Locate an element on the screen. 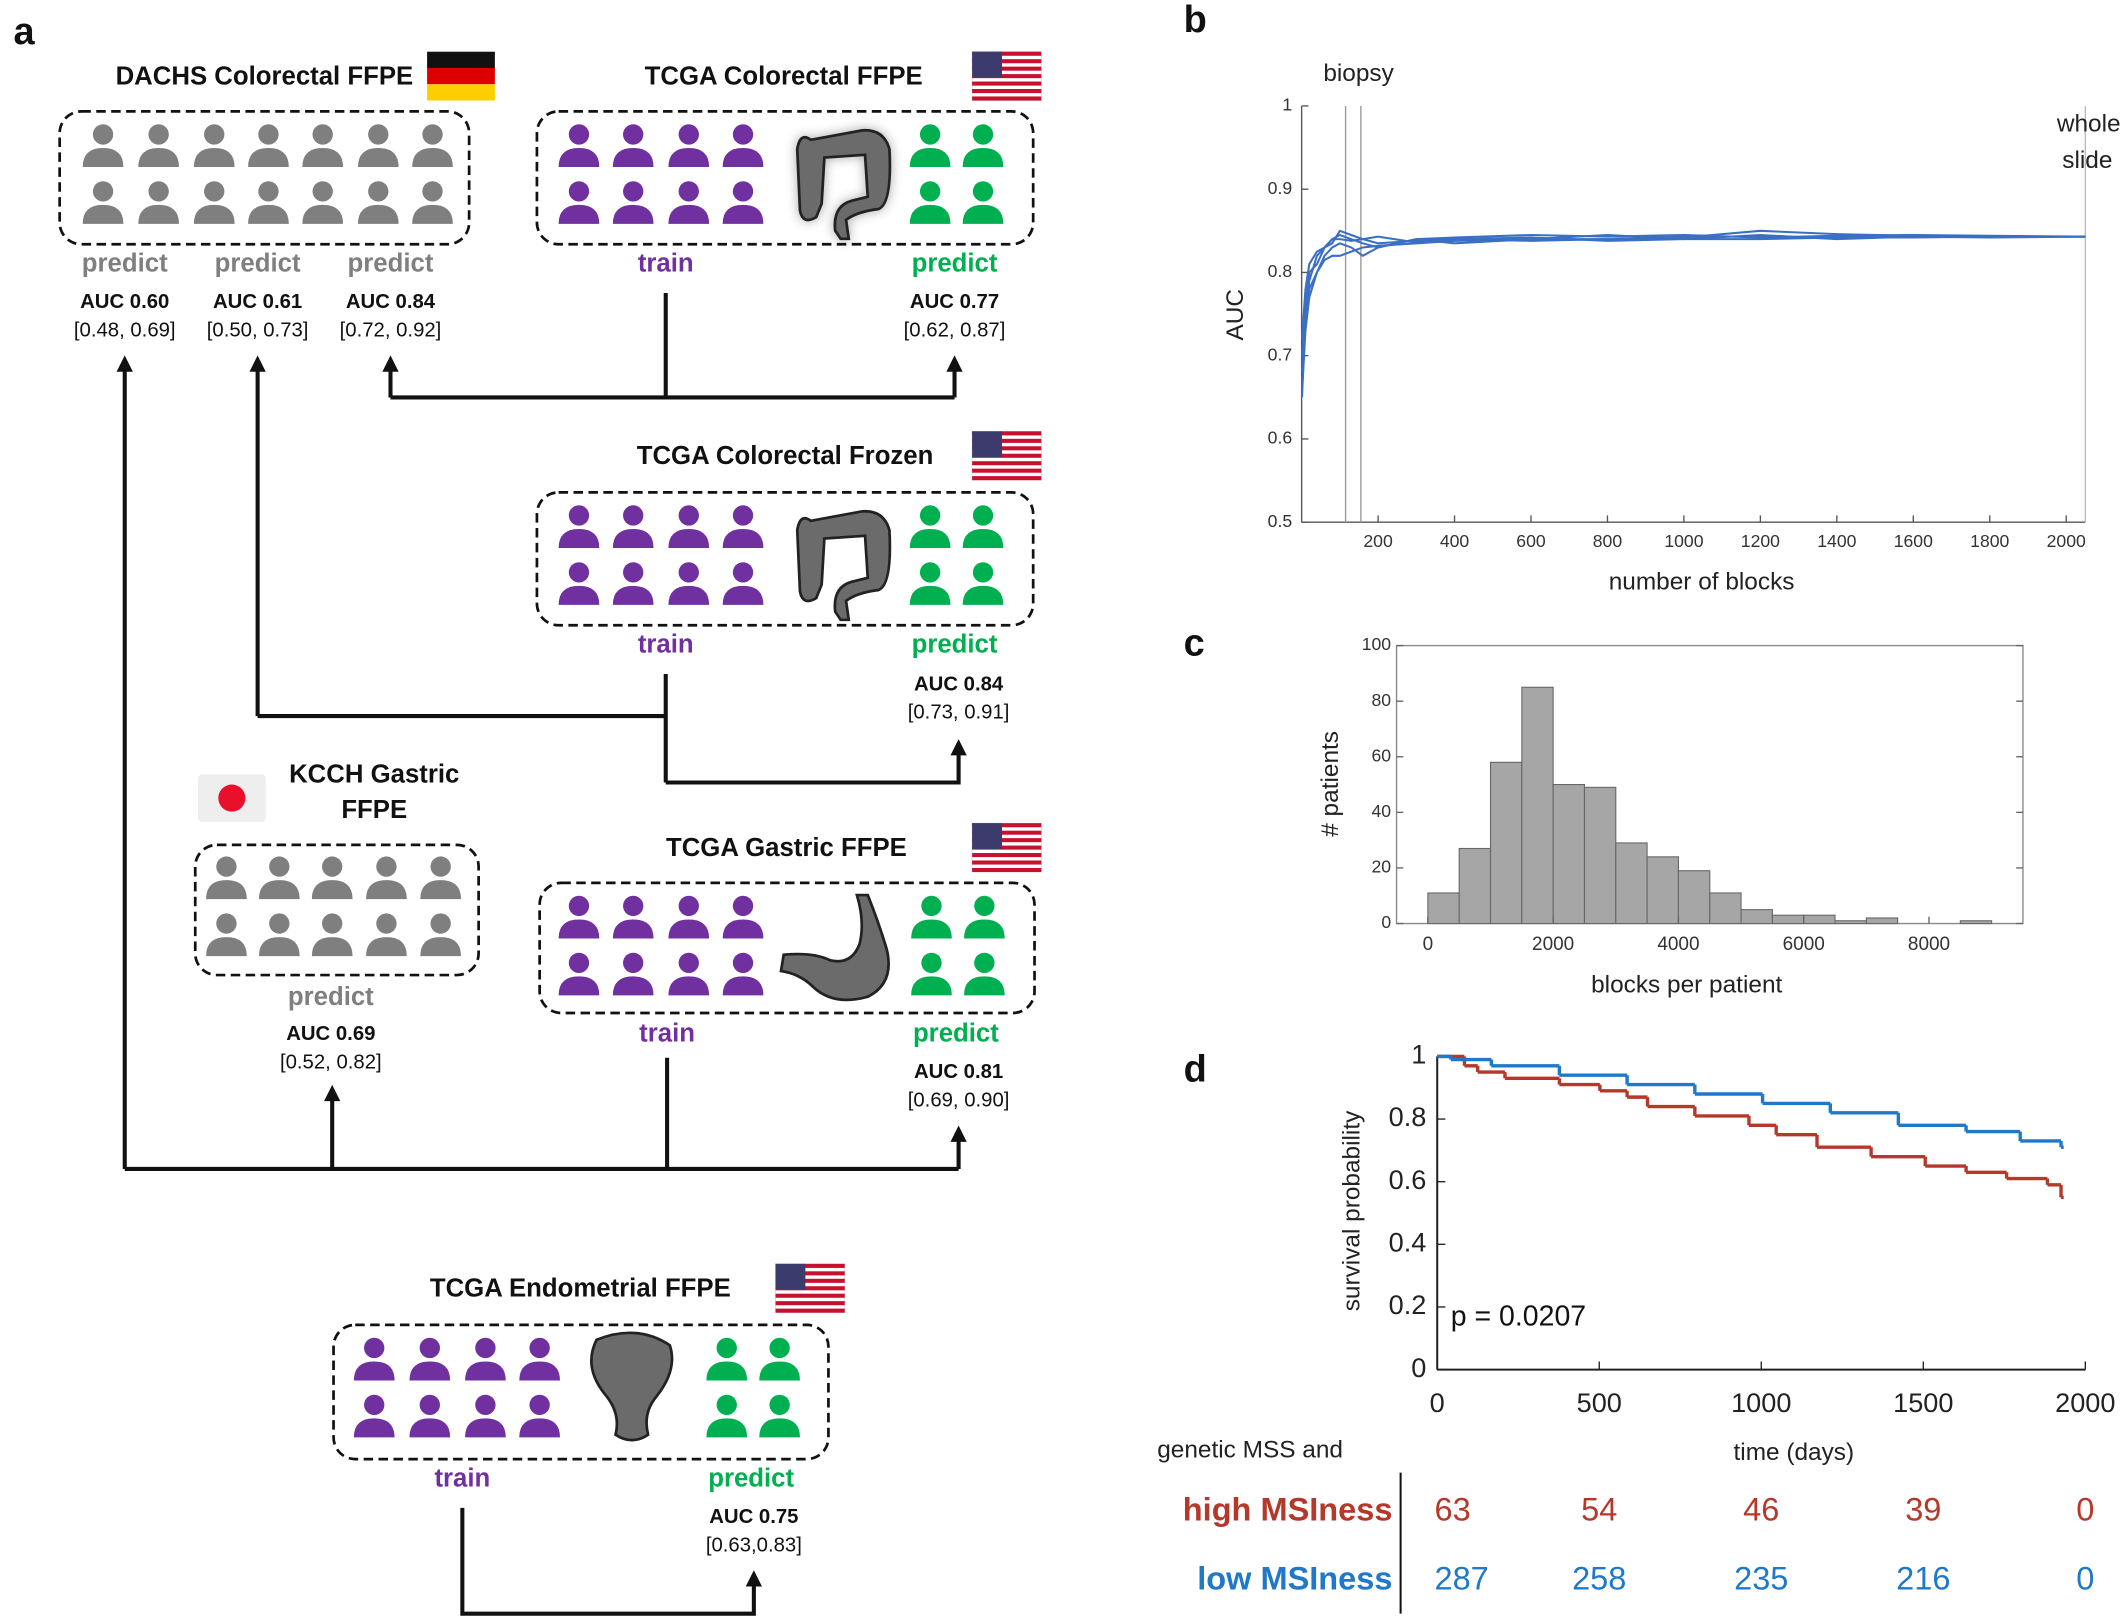  risk-row-label: high MSIness is located at coordinates (1288, 1510).